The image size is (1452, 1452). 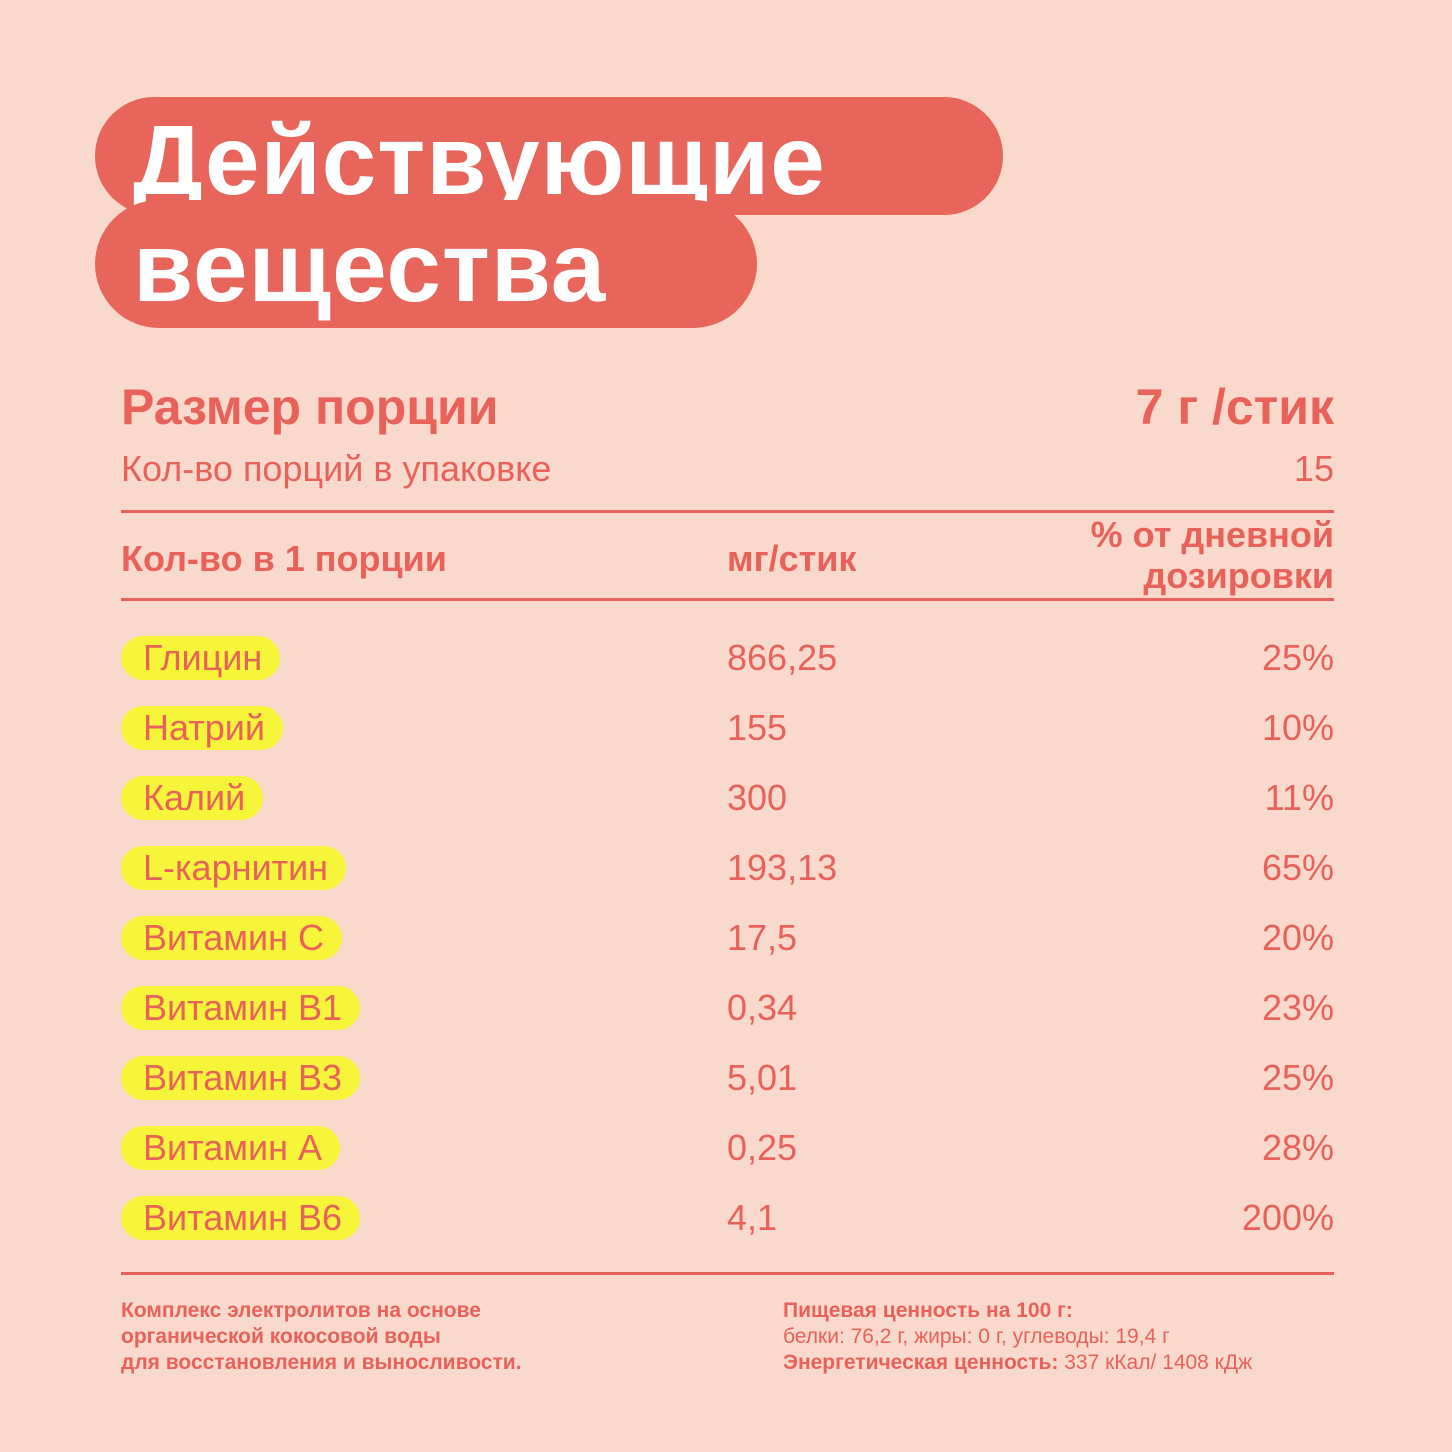 What do you see at coordinates (1299, 797) in the screenshot?
I see `ingredient-percent: 11%` at bounding box center [1299, 797].